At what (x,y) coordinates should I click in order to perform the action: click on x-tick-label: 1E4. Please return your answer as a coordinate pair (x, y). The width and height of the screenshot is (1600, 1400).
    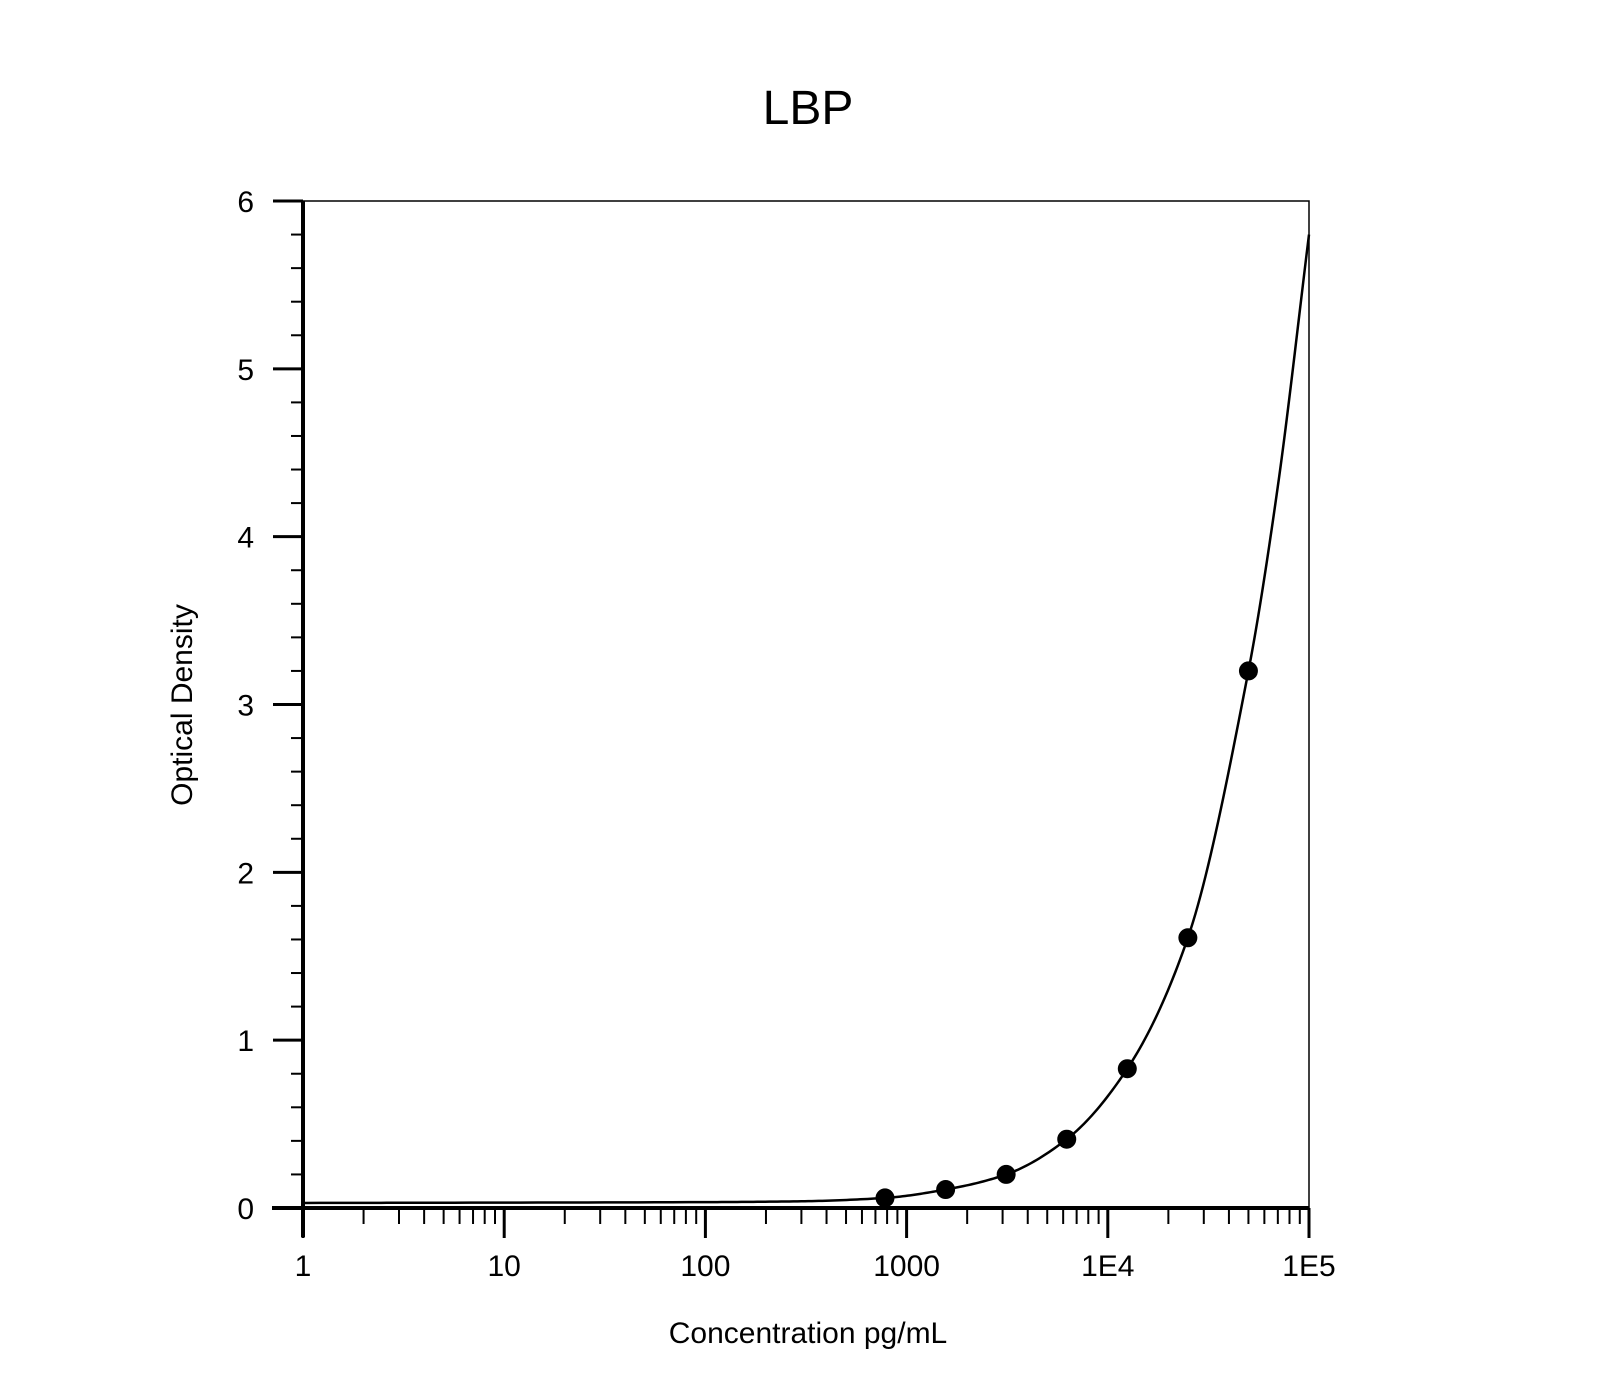
    Looking at the image, I should click on (1107, 1266).